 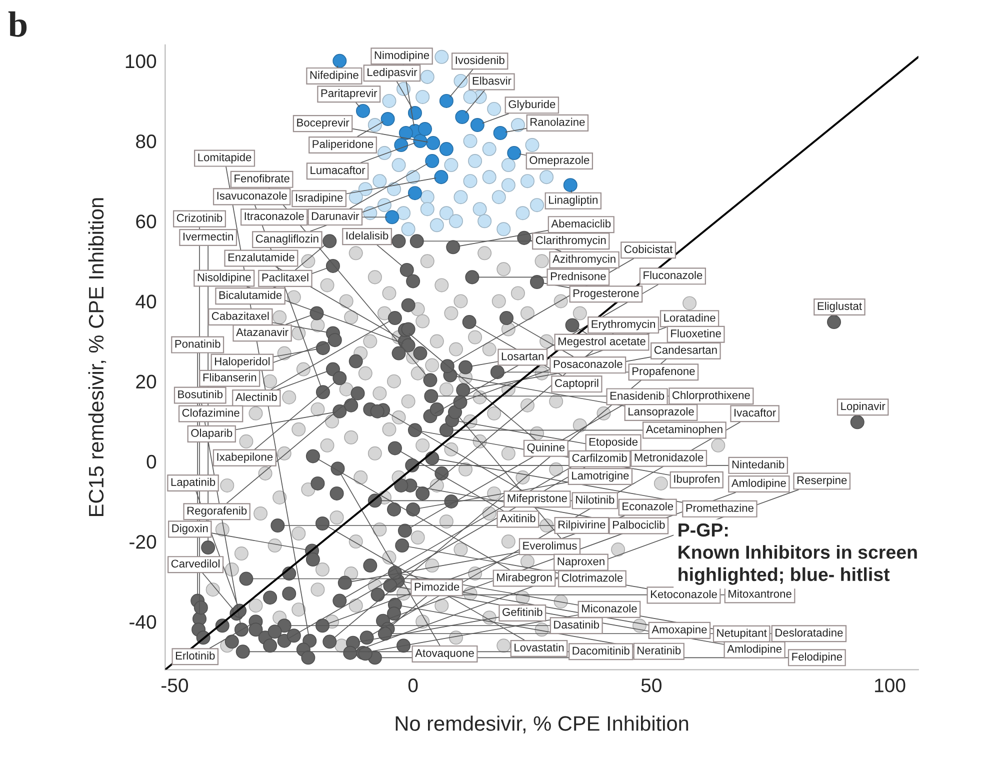 I want to click on annotation: Boceprevir, so click(x=323, y=123).